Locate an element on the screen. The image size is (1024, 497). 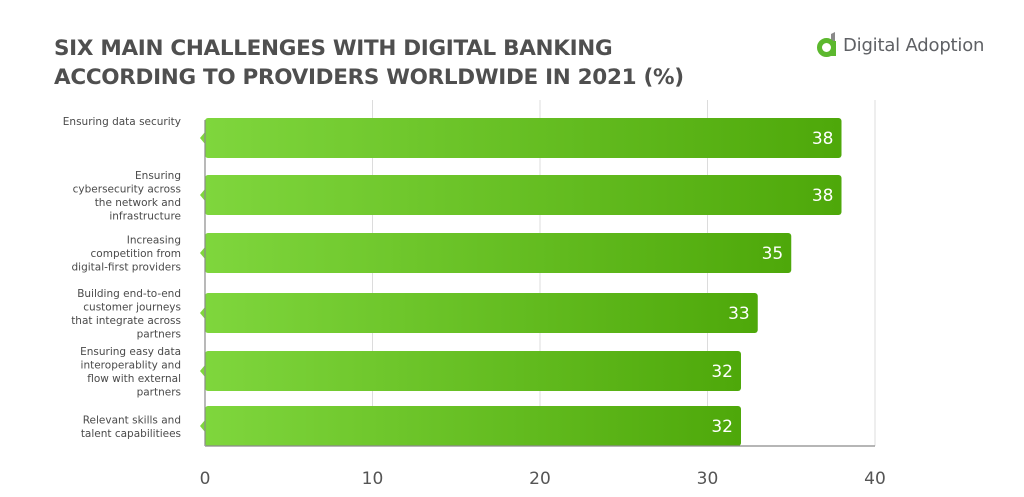
category-label-line: that integrate across is located at coordinates (126, 321).